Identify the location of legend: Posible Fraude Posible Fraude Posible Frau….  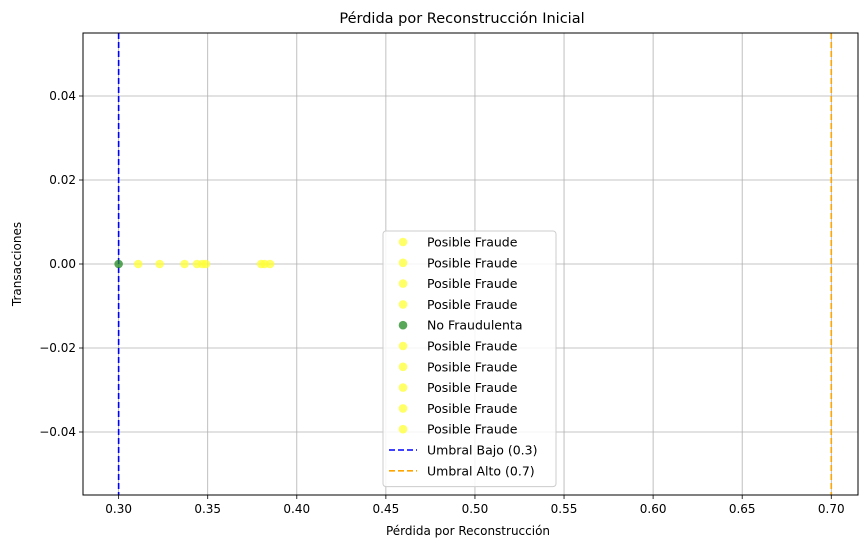
(469, 359).